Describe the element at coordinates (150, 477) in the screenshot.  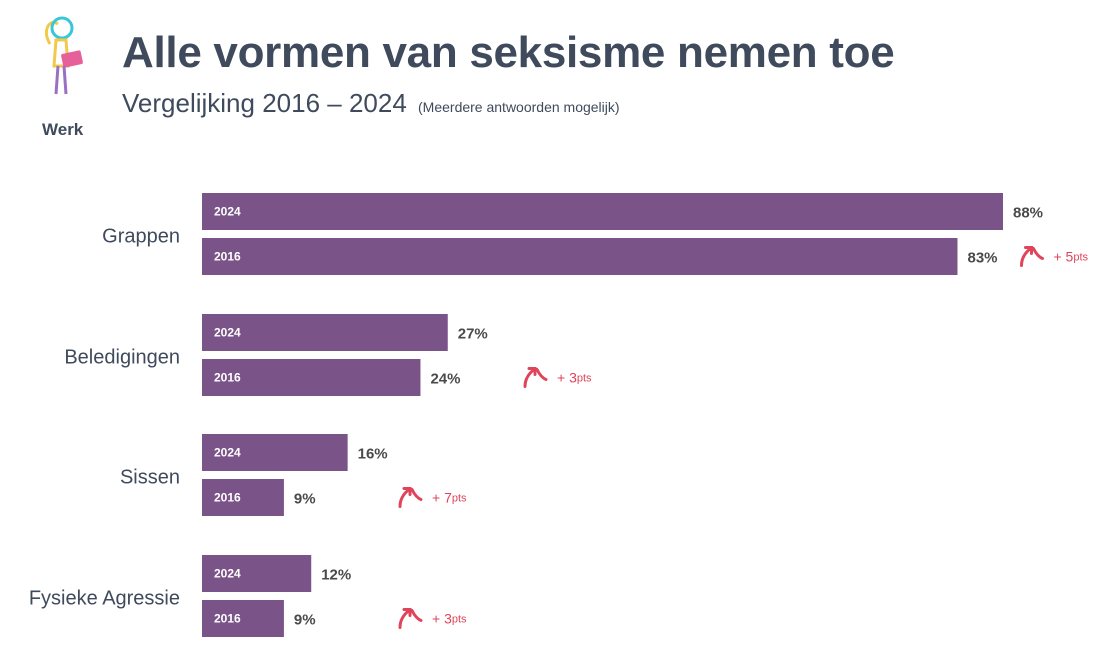
I see `category-label: Sissen` at that location.